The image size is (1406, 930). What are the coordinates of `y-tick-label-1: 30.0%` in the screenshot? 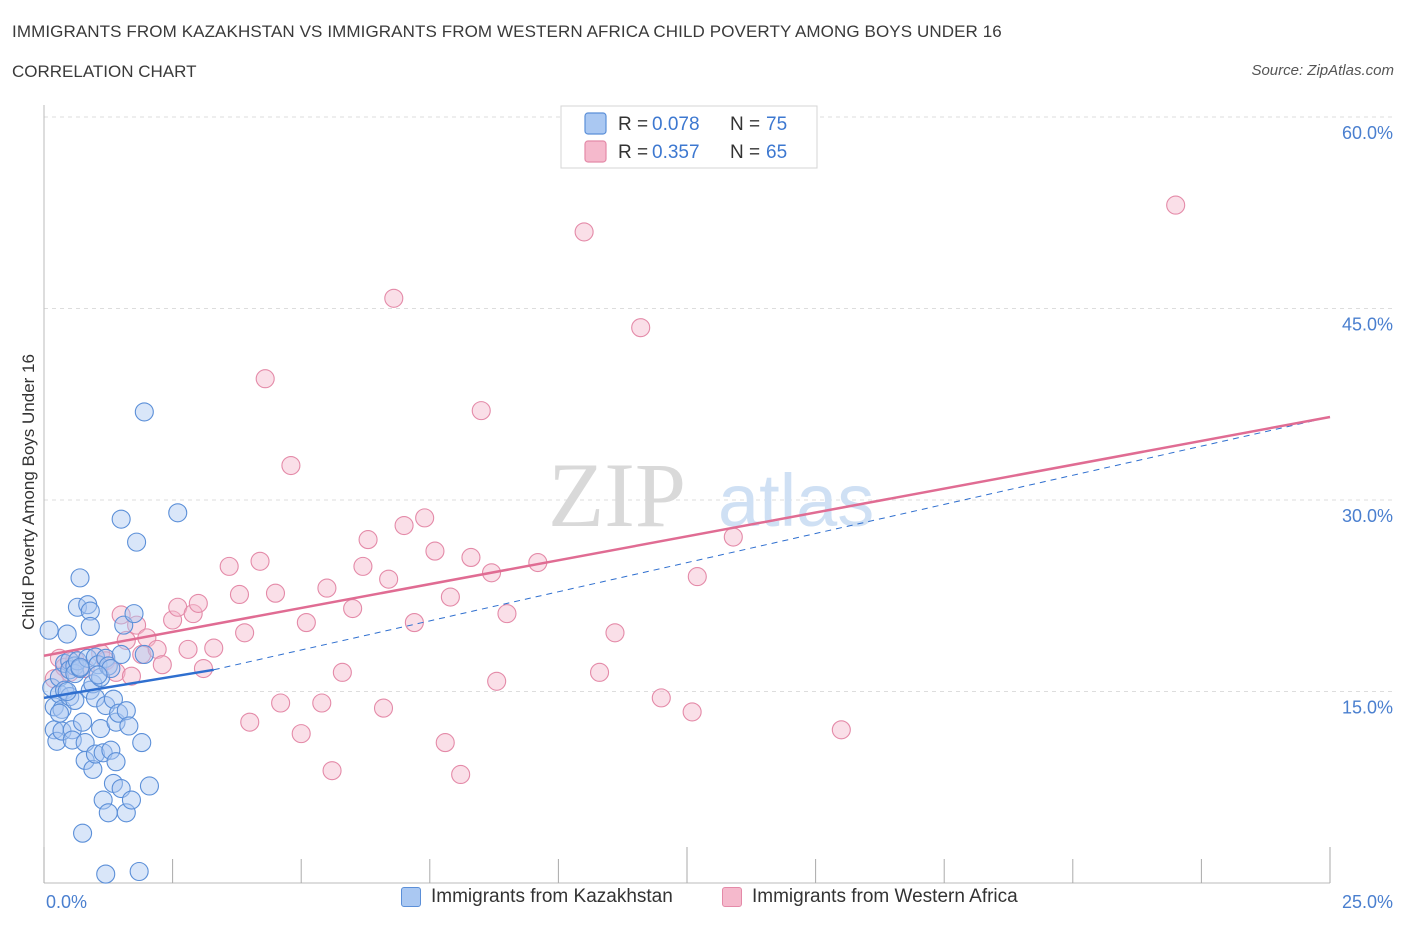 It's located at (1367, 516).